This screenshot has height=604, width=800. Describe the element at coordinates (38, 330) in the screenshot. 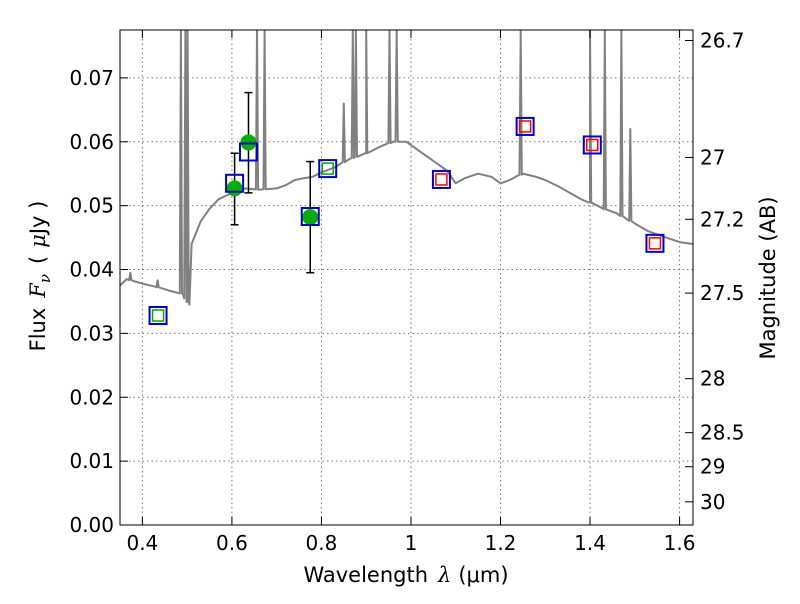

I see `y-axis-label: Flux` at that location.